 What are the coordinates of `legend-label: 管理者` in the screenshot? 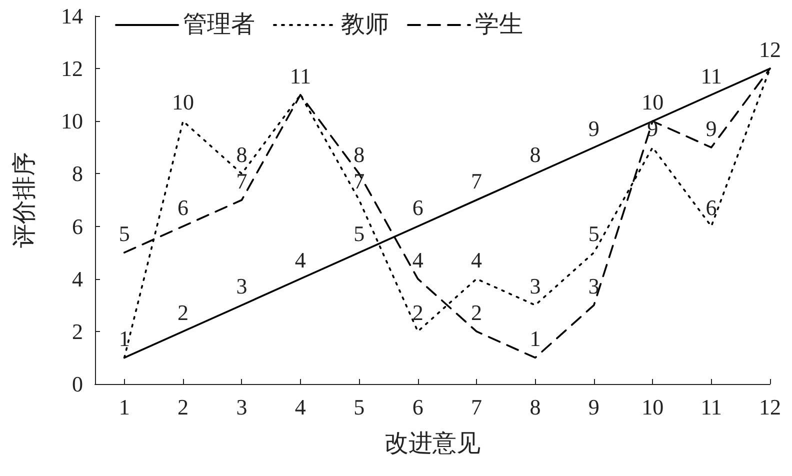 It's located at (219, 25).